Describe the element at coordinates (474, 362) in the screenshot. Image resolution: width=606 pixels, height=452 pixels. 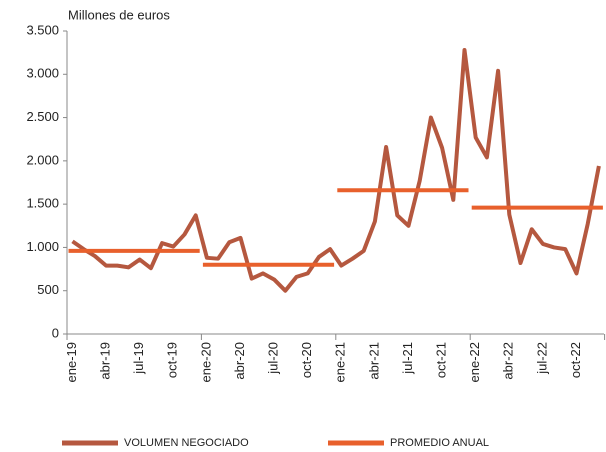
I see `x-tick-label: ene-22` at that location.